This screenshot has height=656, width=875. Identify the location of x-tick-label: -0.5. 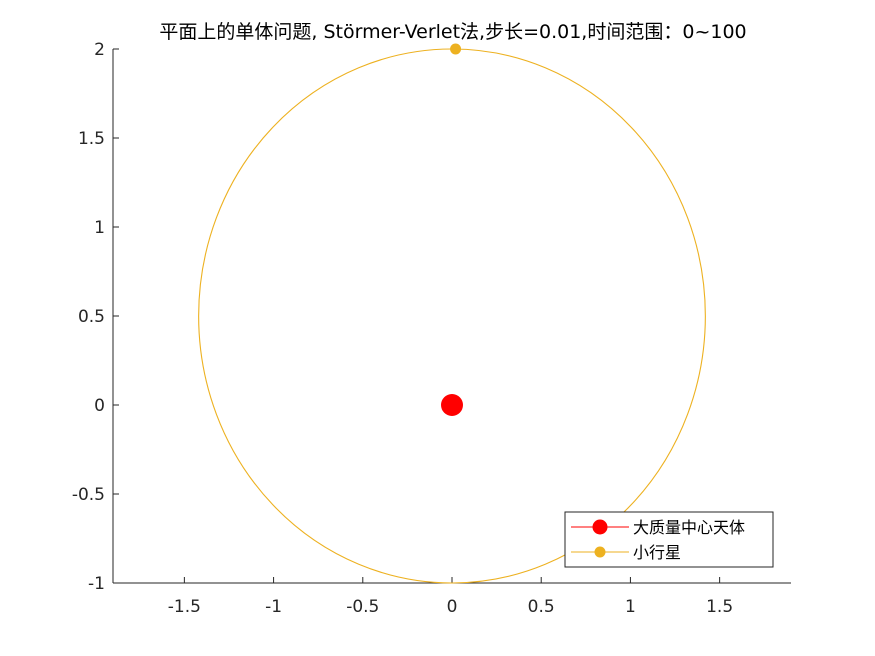
(362, 607).